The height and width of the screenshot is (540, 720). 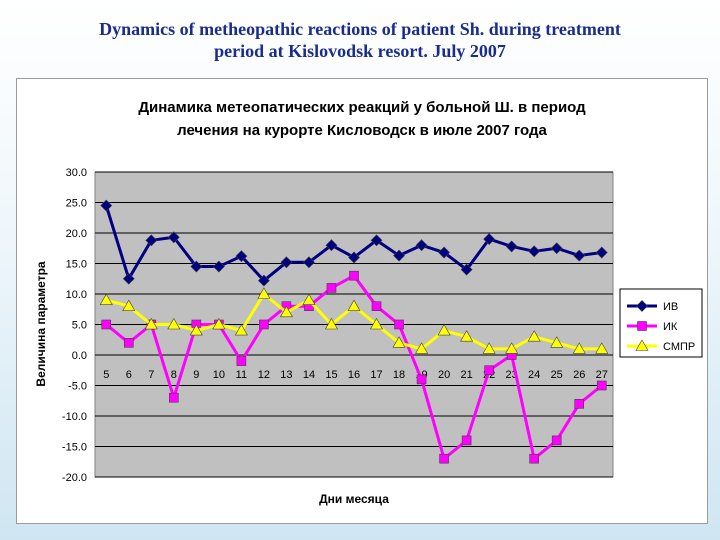 What do you see at coordinates (661, 346) in the screenshot?
I see `legend-item: СМПР` at bounding box center [661, 346].